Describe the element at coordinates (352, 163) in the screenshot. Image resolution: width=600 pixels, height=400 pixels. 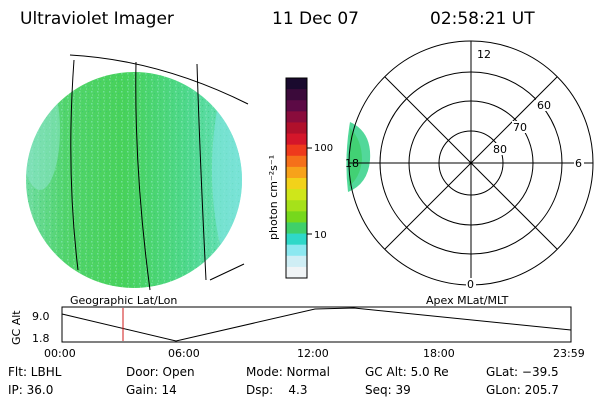
I see `mlt-18-label: 18` at that location.